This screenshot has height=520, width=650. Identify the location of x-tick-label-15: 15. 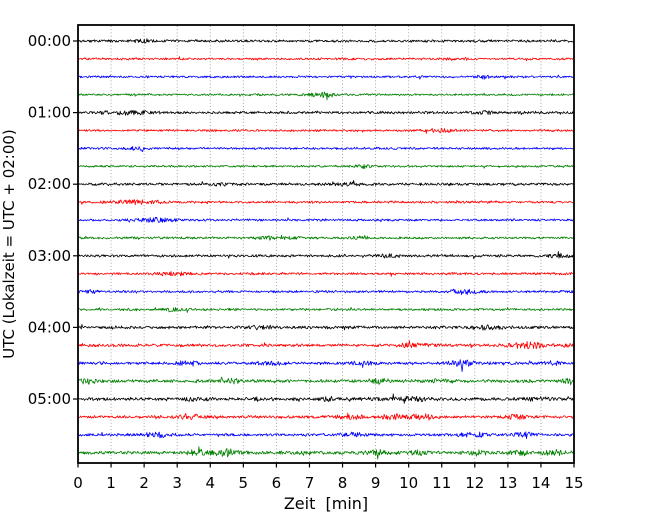
(573, 483).